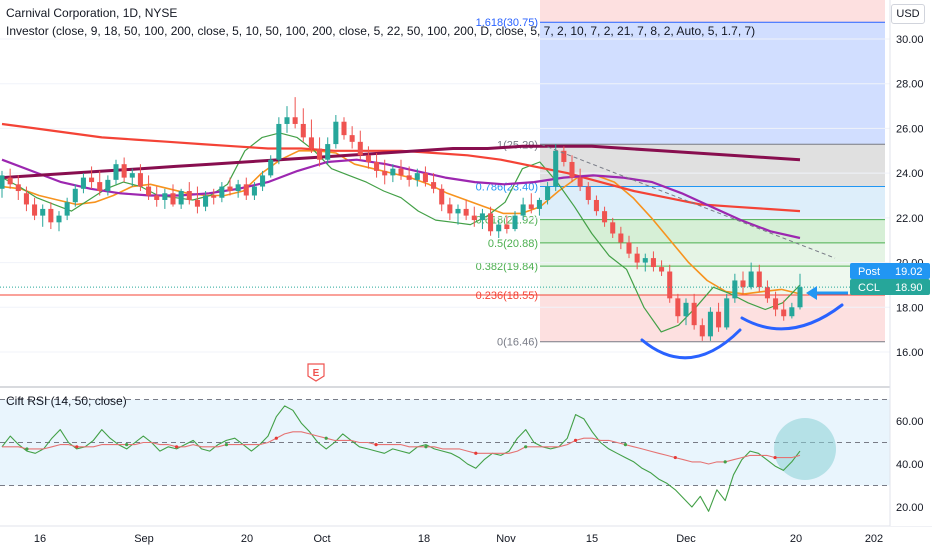 This screenshot has height=550, width=932. What do you see at coordinates (507, 296) in the screenshot?
I see `fib-level-label: 0.236(18.55)` at bounding box center [507, 296].